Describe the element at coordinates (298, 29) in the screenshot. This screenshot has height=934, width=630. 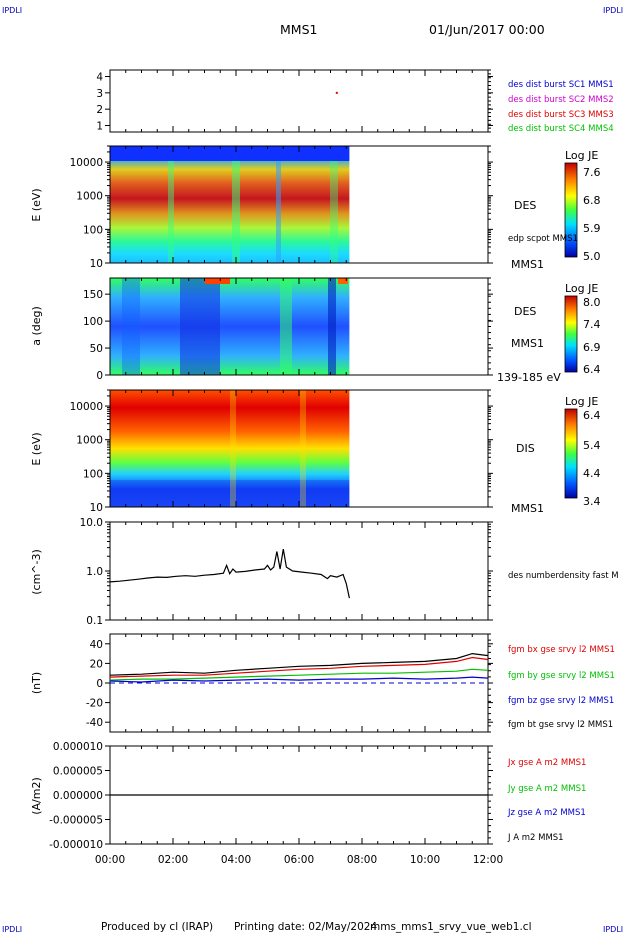
I see `plot-title: MMS1` at that location.